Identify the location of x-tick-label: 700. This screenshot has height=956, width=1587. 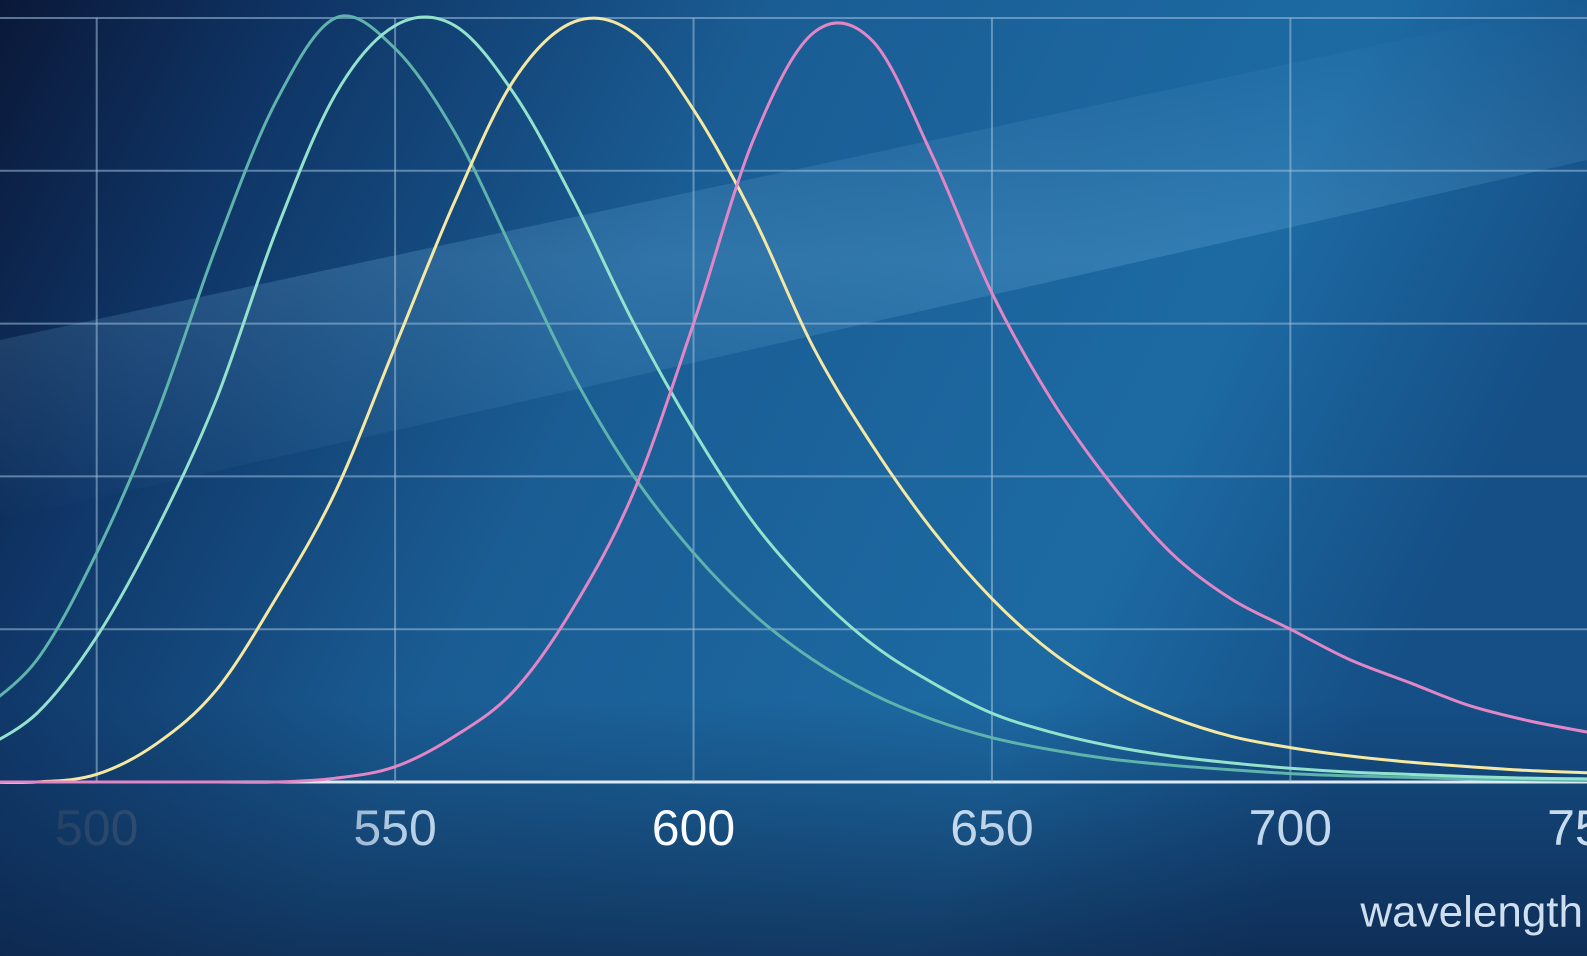
(1290, 828).